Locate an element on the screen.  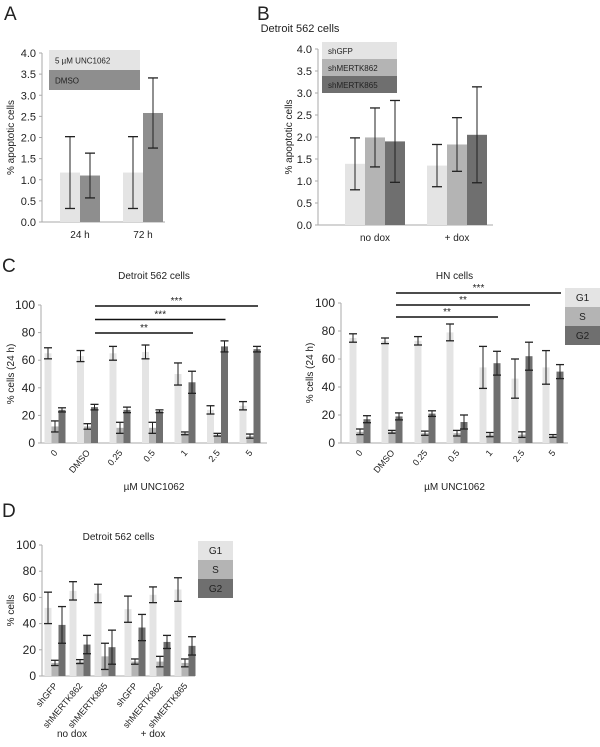
y-axis-label: % apoptotic cells is located at coordinates (289, 136).